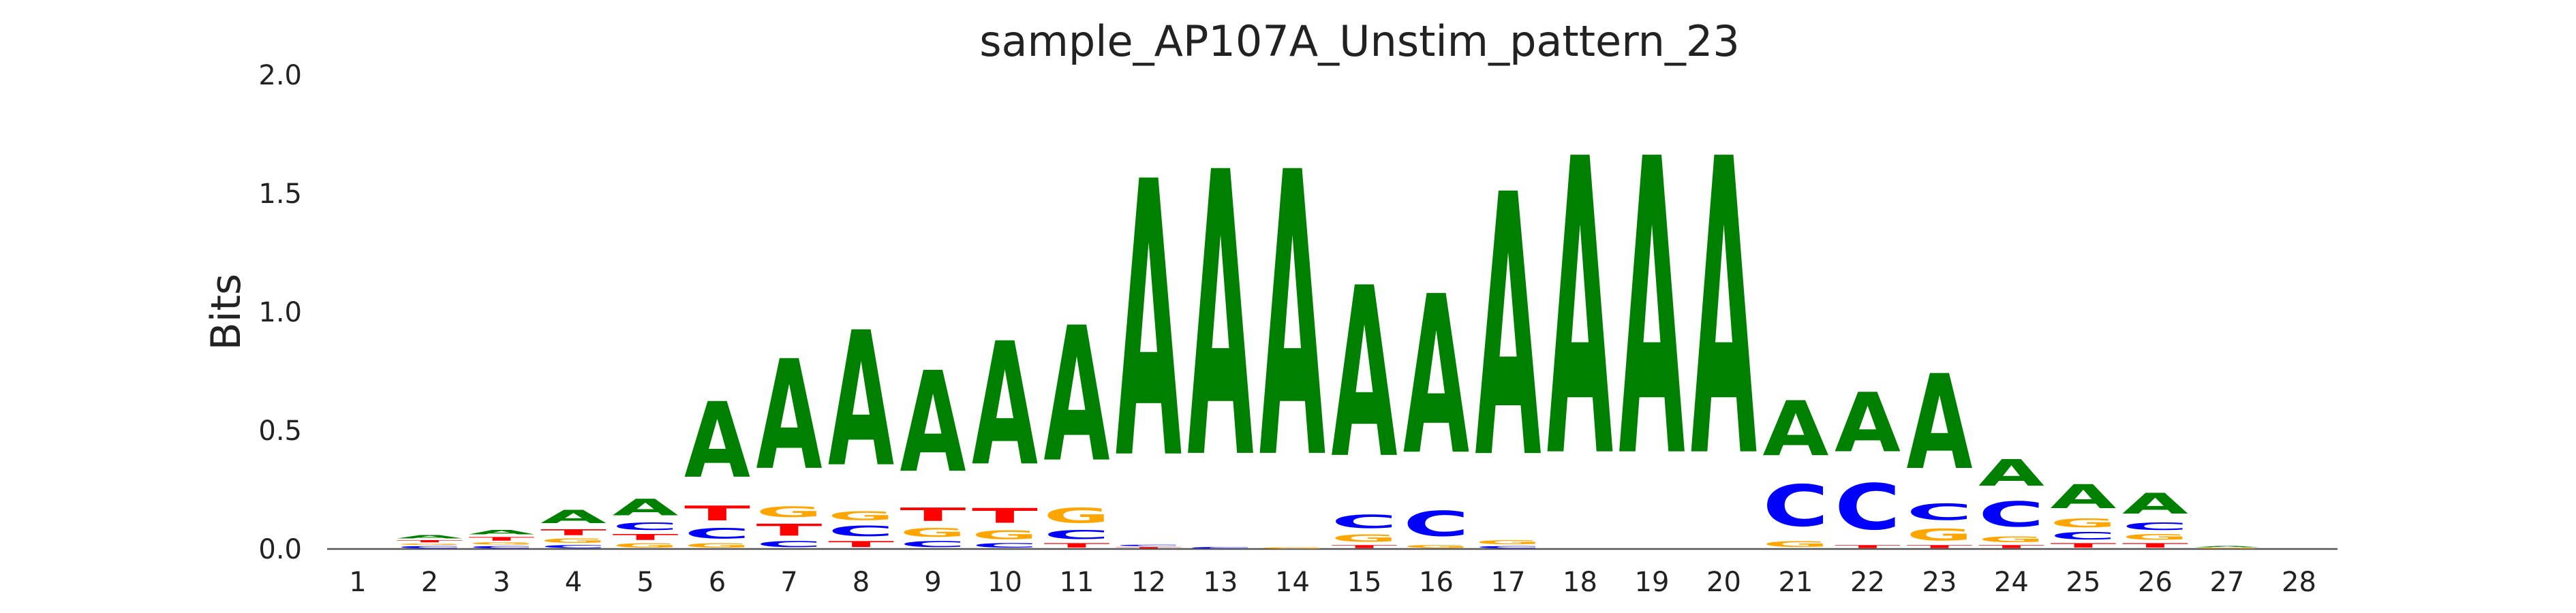 This screenshot has height=613, width=2576. Describe the element at coordinates (1365, 538) in the screenshot. I see `logo-letter-G-pos-15: G` at that location.